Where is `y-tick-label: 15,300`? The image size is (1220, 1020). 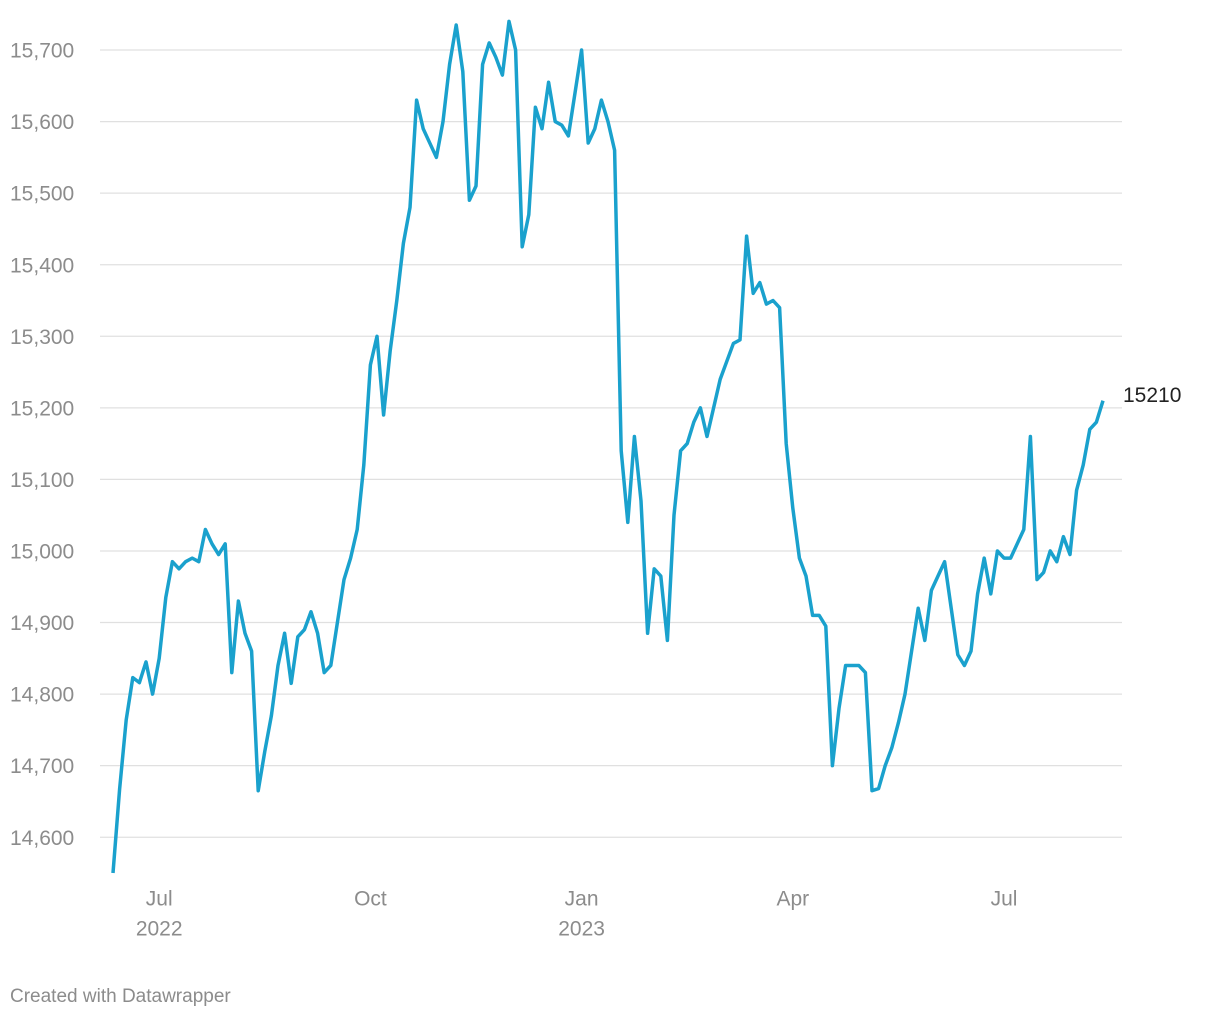 y-tick-label: 15,300 is located at coordinates (42, 337).